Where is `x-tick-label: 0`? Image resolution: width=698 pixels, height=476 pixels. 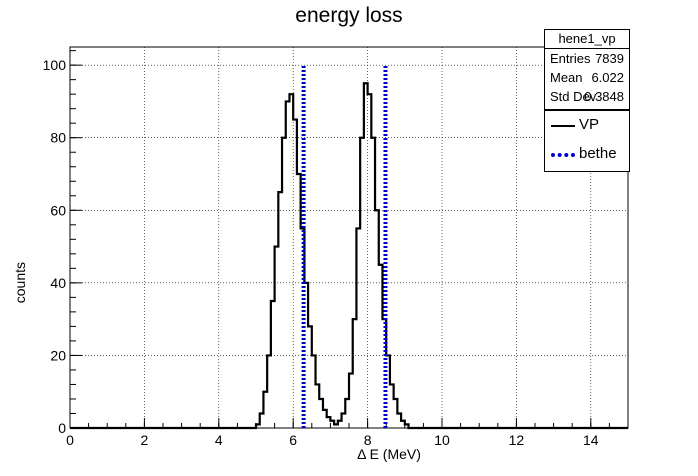 x-tick-label: 0 is located at coordinates (70, 440).